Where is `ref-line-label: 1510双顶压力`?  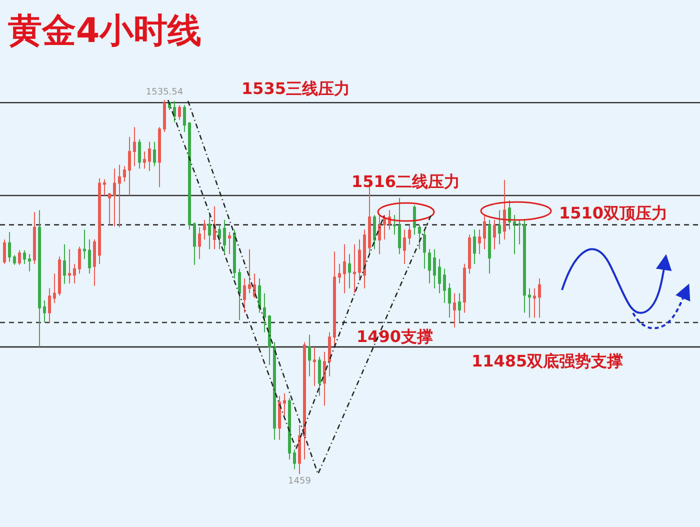 ref-line-label: 1510双顶压力 is located at coordinates (613, 212).